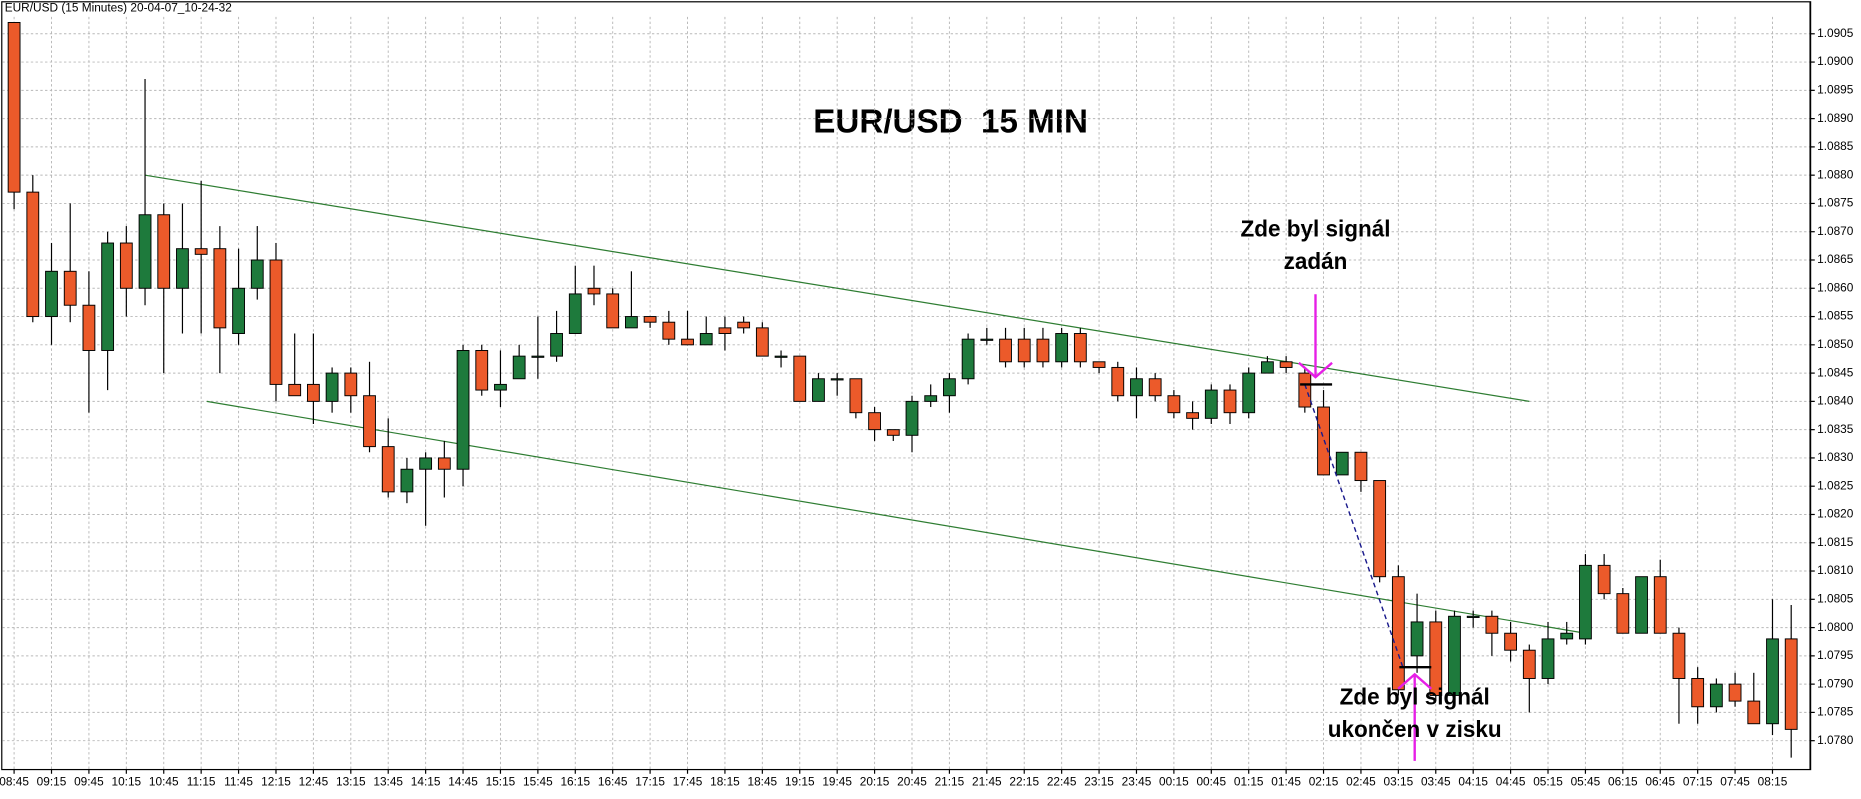  What do you see at coordinates (1024, 781) in the screenshot?
I see `x-tick-label: 22:15` at bounding box center [1024, 781].